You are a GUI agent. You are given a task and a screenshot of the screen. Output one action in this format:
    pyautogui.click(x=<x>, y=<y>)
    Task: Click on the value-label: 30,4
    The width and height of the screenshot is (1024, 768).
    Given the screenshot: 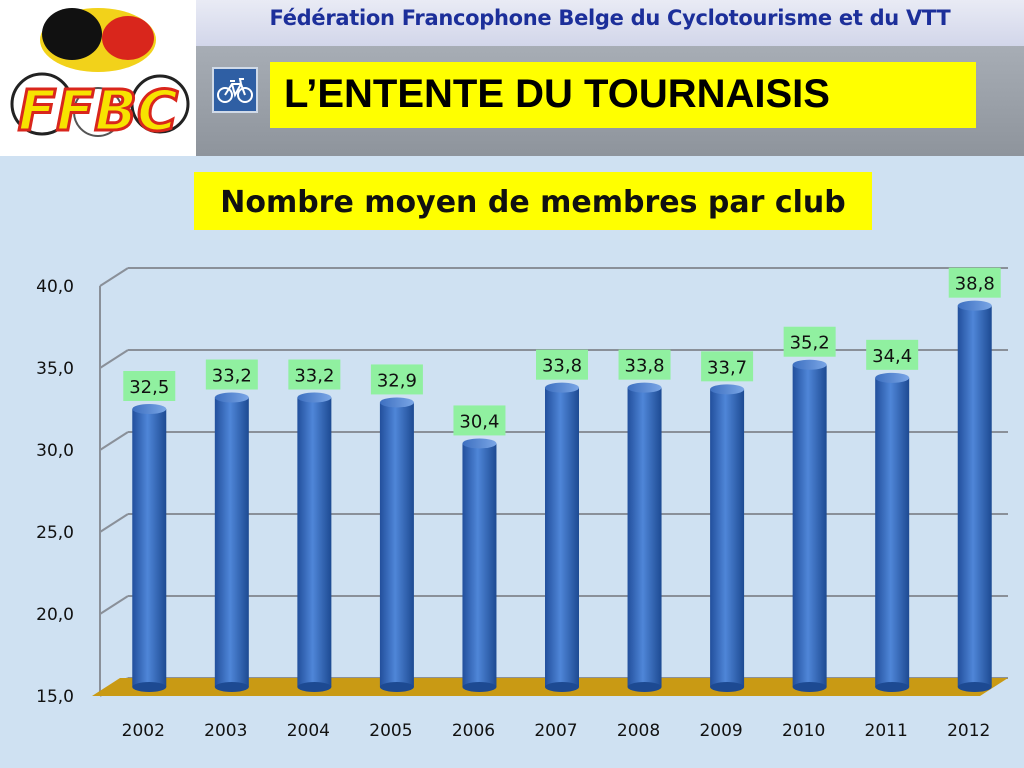 What is the action you would take?
    pyautogui.click(x=479, y=421)
    